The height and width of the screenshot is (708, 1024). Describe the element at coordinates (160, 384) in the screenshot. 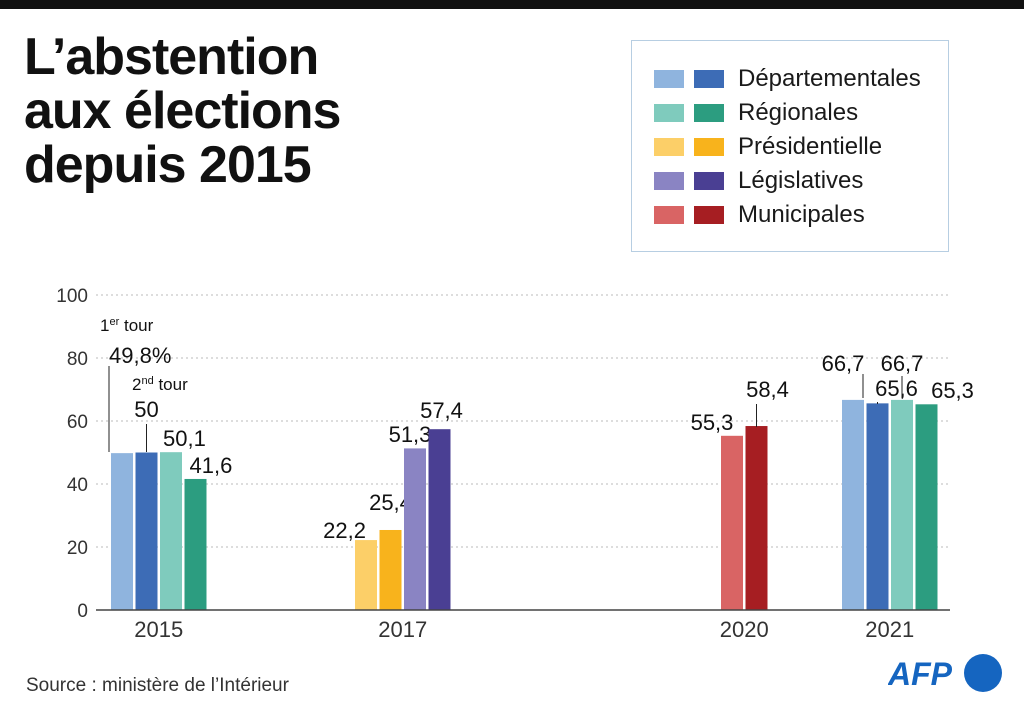

I see `second-round-annotation: 2nd tour` at that location.